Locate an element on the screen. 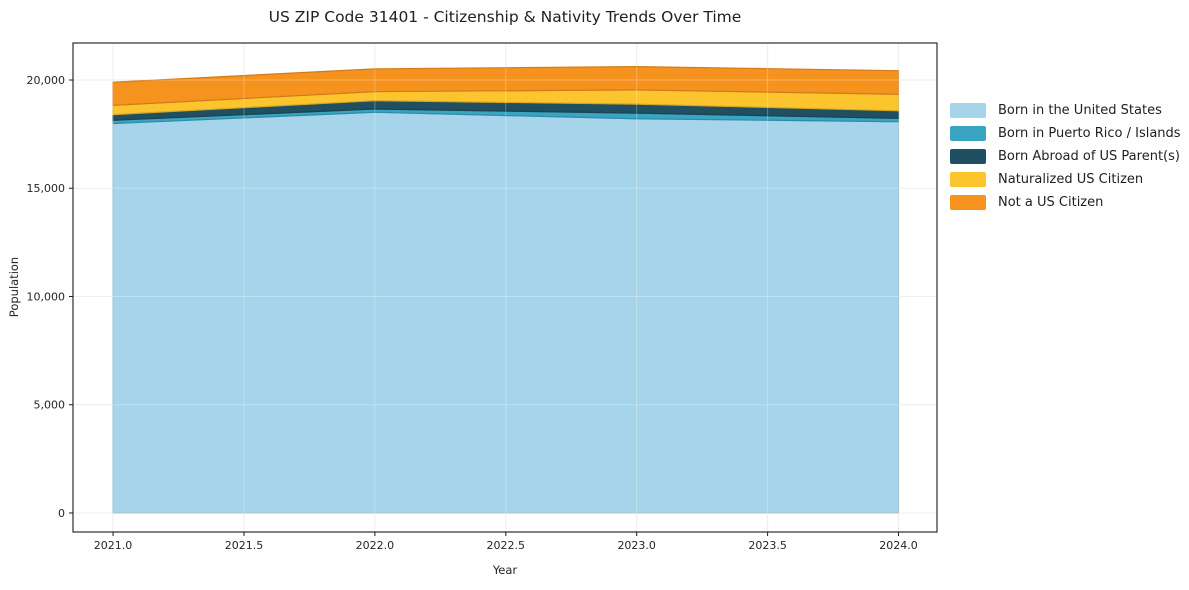 The image size is (1189, 590). legend-item: Naturalized US Citizen is located at coordinates (1065, 179).